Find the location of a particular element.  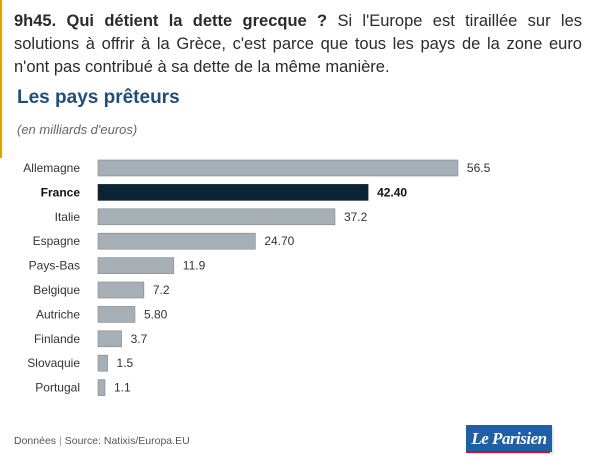

value-label: 1.1 is located at coordinates (122, 388).